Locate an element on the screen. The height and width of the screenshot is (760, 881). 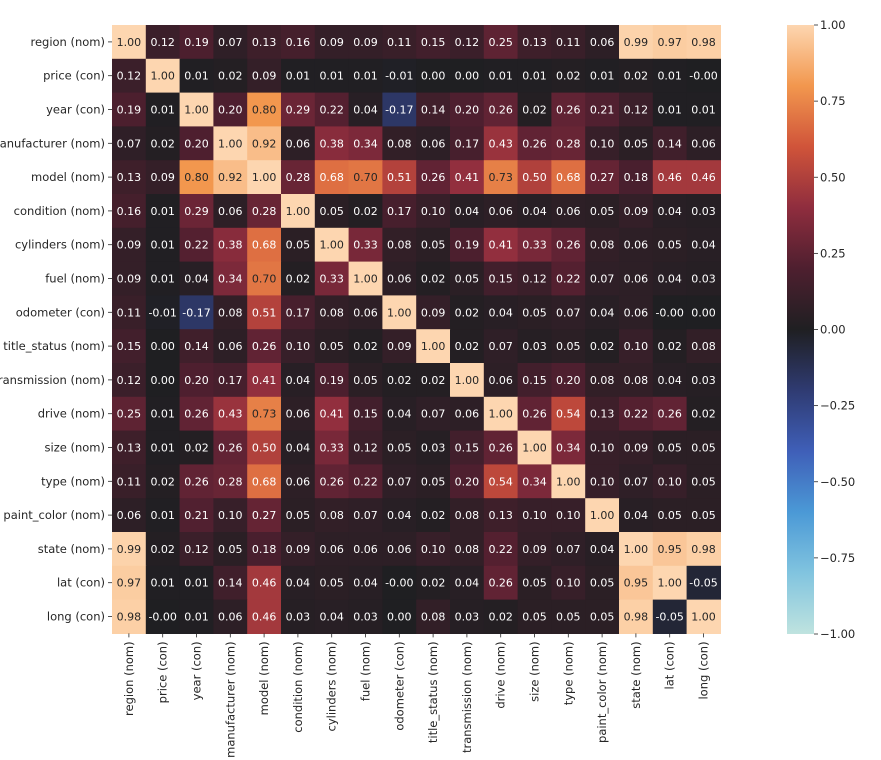
cell-value-label: 0.38 is located at coordinates (230, 245).